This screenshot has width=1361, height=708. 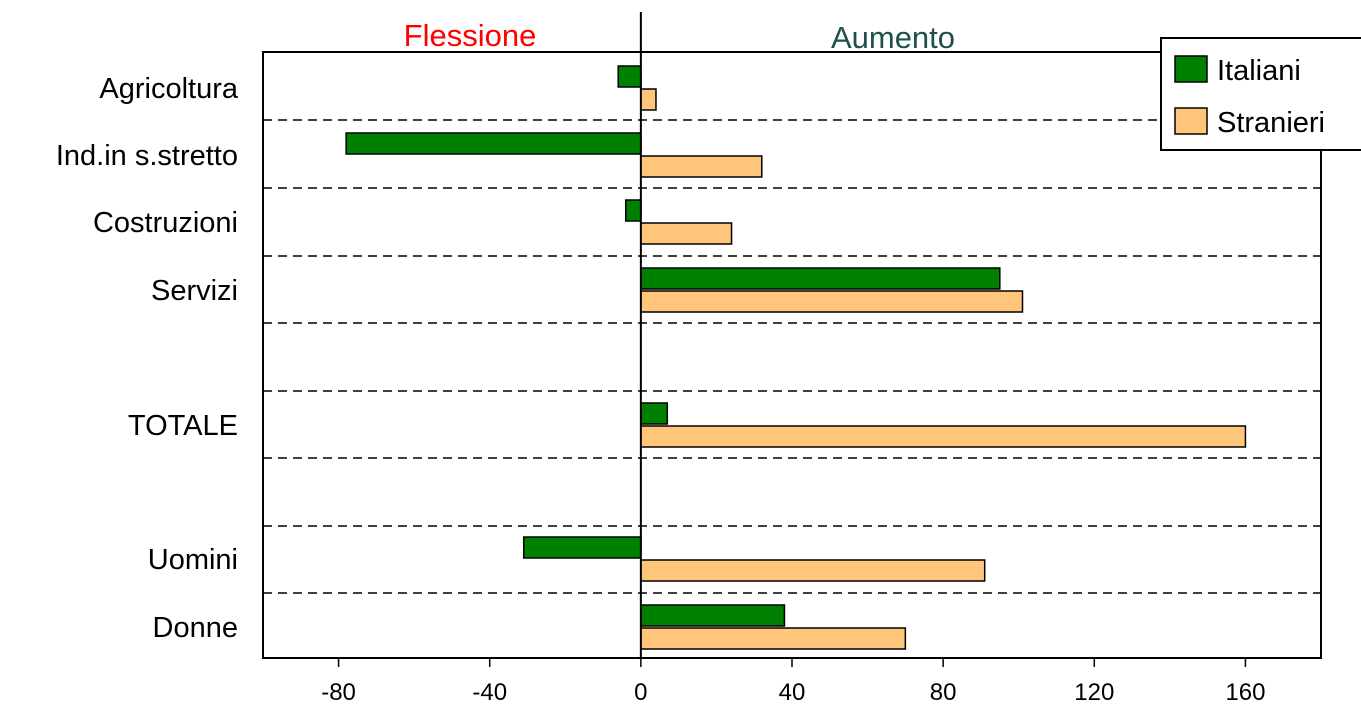 What do you see at coordinates (183, 426) in the screenshot?
I see `category-label: TOTALE` at bounding box center [183, 426].